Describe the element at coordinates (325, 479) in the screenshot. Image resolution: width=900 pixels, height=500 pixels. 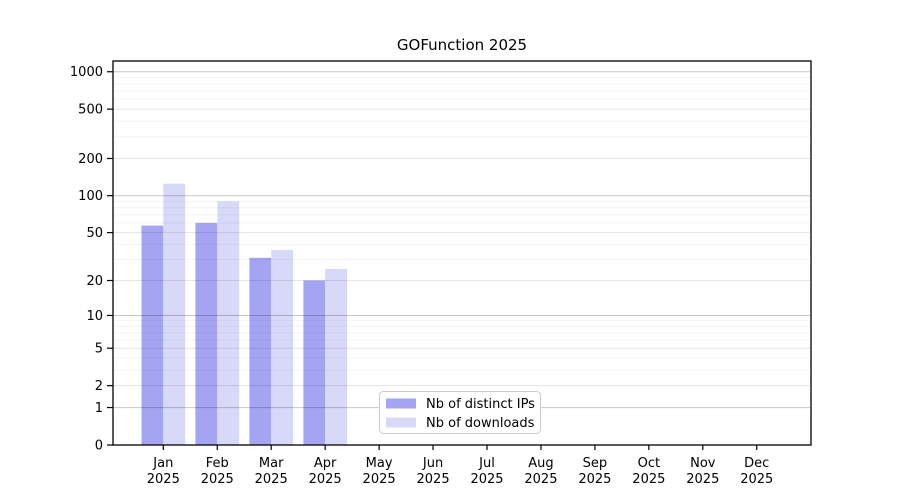
I see `x-tick-label-apr-year: 2025` at that location.